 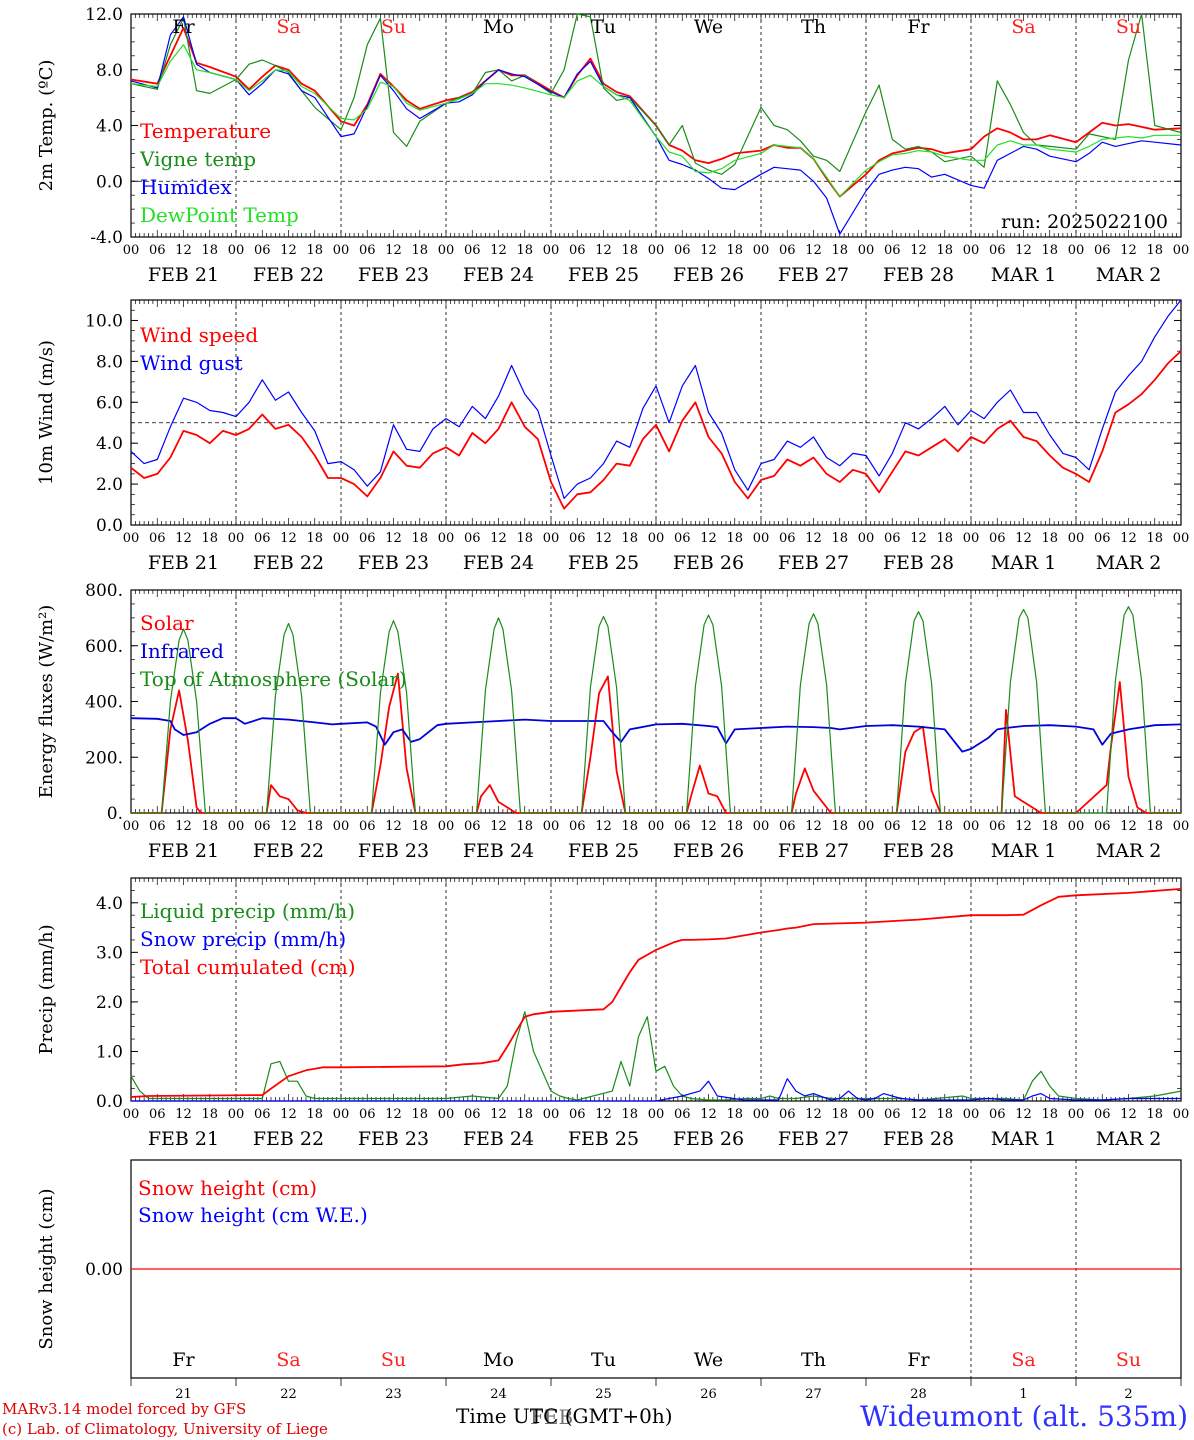 I want to click on y-tick-label: 400., so click(x=104, y=703).